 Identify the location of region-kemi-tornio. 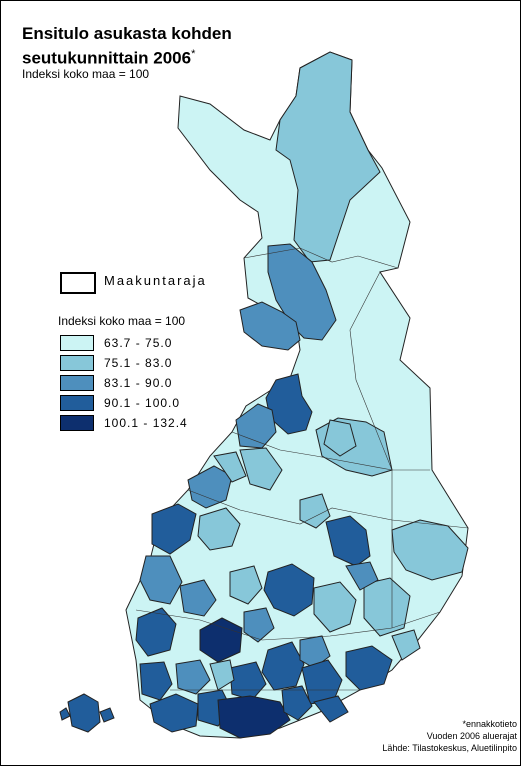
(270, 326).